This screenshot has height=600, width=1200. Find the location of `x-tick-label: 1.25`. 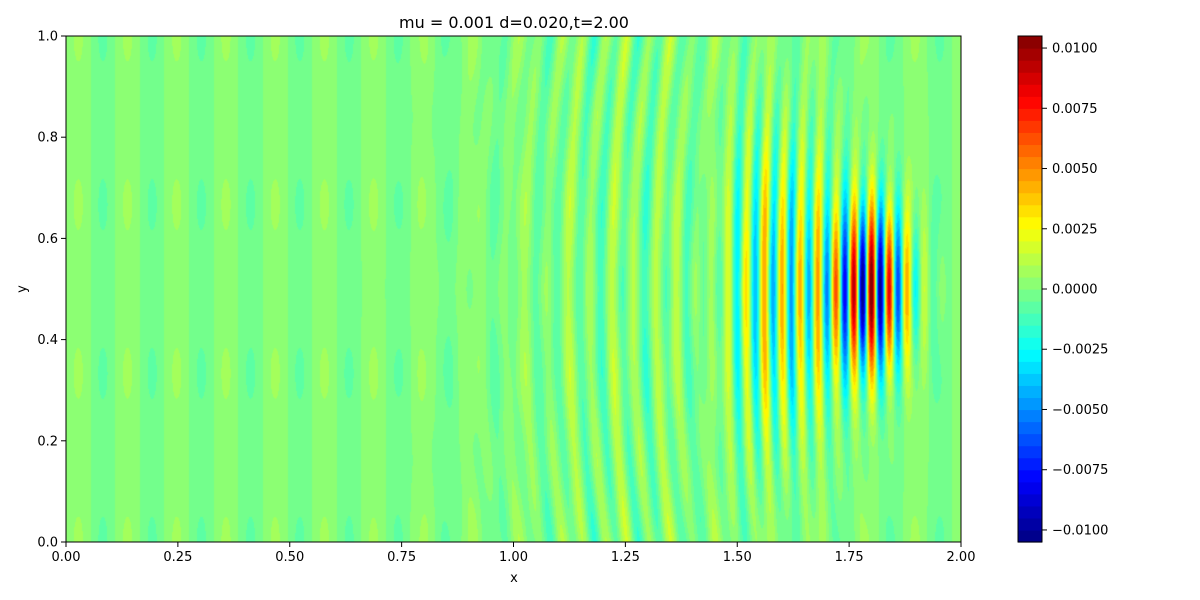

x-tick-label: 1.25 is located at coordinates (625, 557).